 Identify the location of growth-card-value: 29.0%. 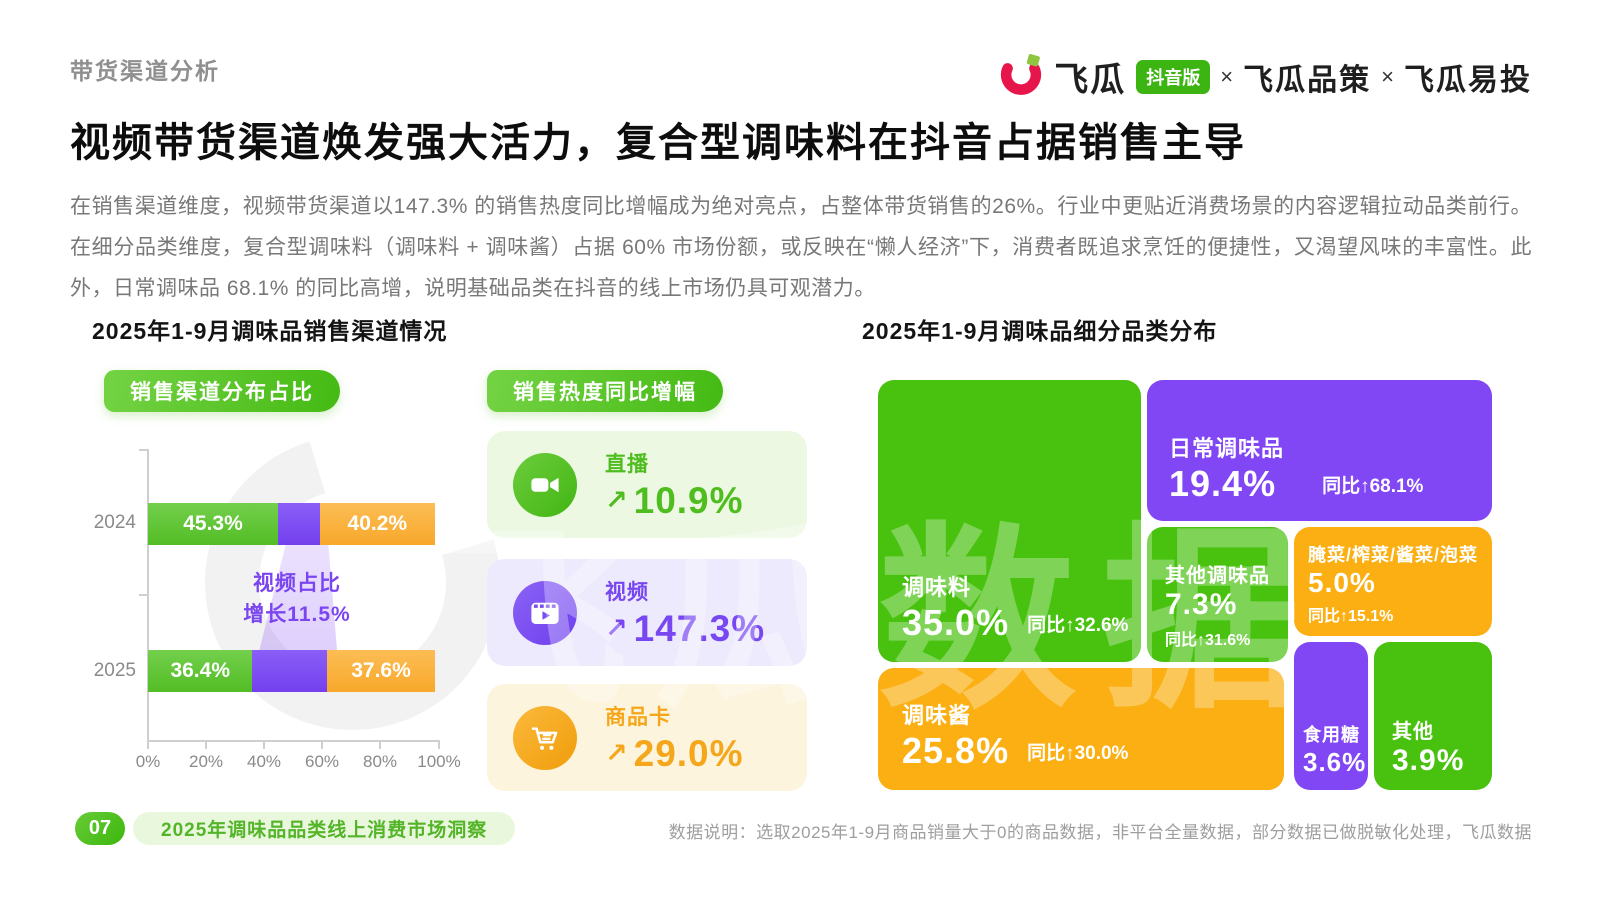
(688, 753).